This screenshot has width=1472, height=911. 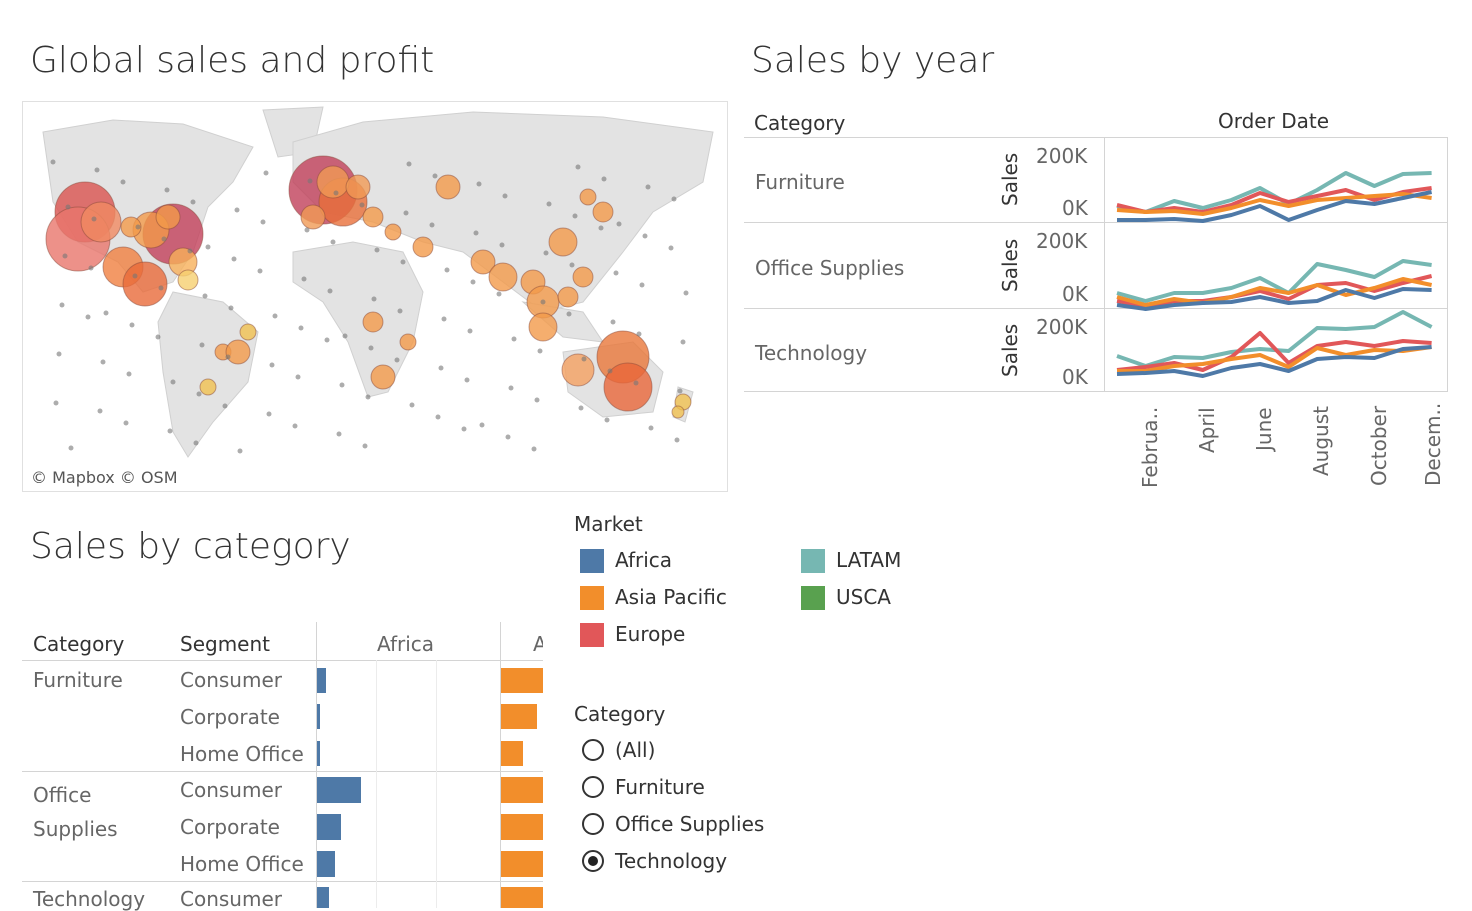 What do you see at coordinates (593, 824) in the screenshot?
I see `radio-office-supplies` at bounding box center [593, 824].